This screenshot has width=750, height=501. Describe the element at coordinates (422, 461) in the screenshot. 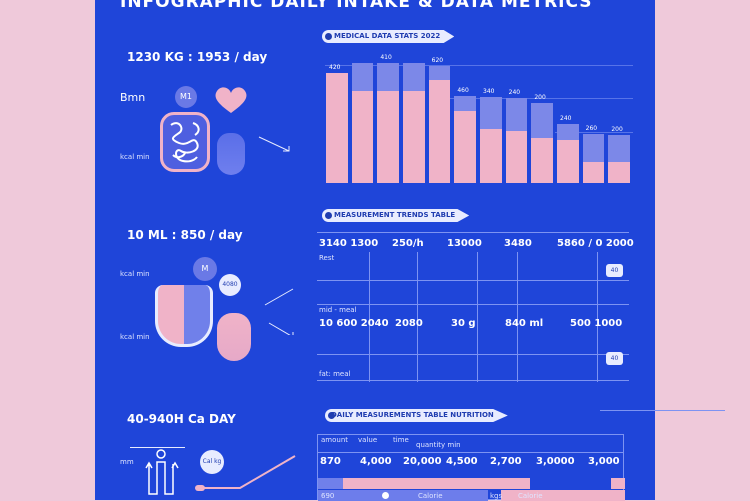

I see `cell: 20,000` at that location.